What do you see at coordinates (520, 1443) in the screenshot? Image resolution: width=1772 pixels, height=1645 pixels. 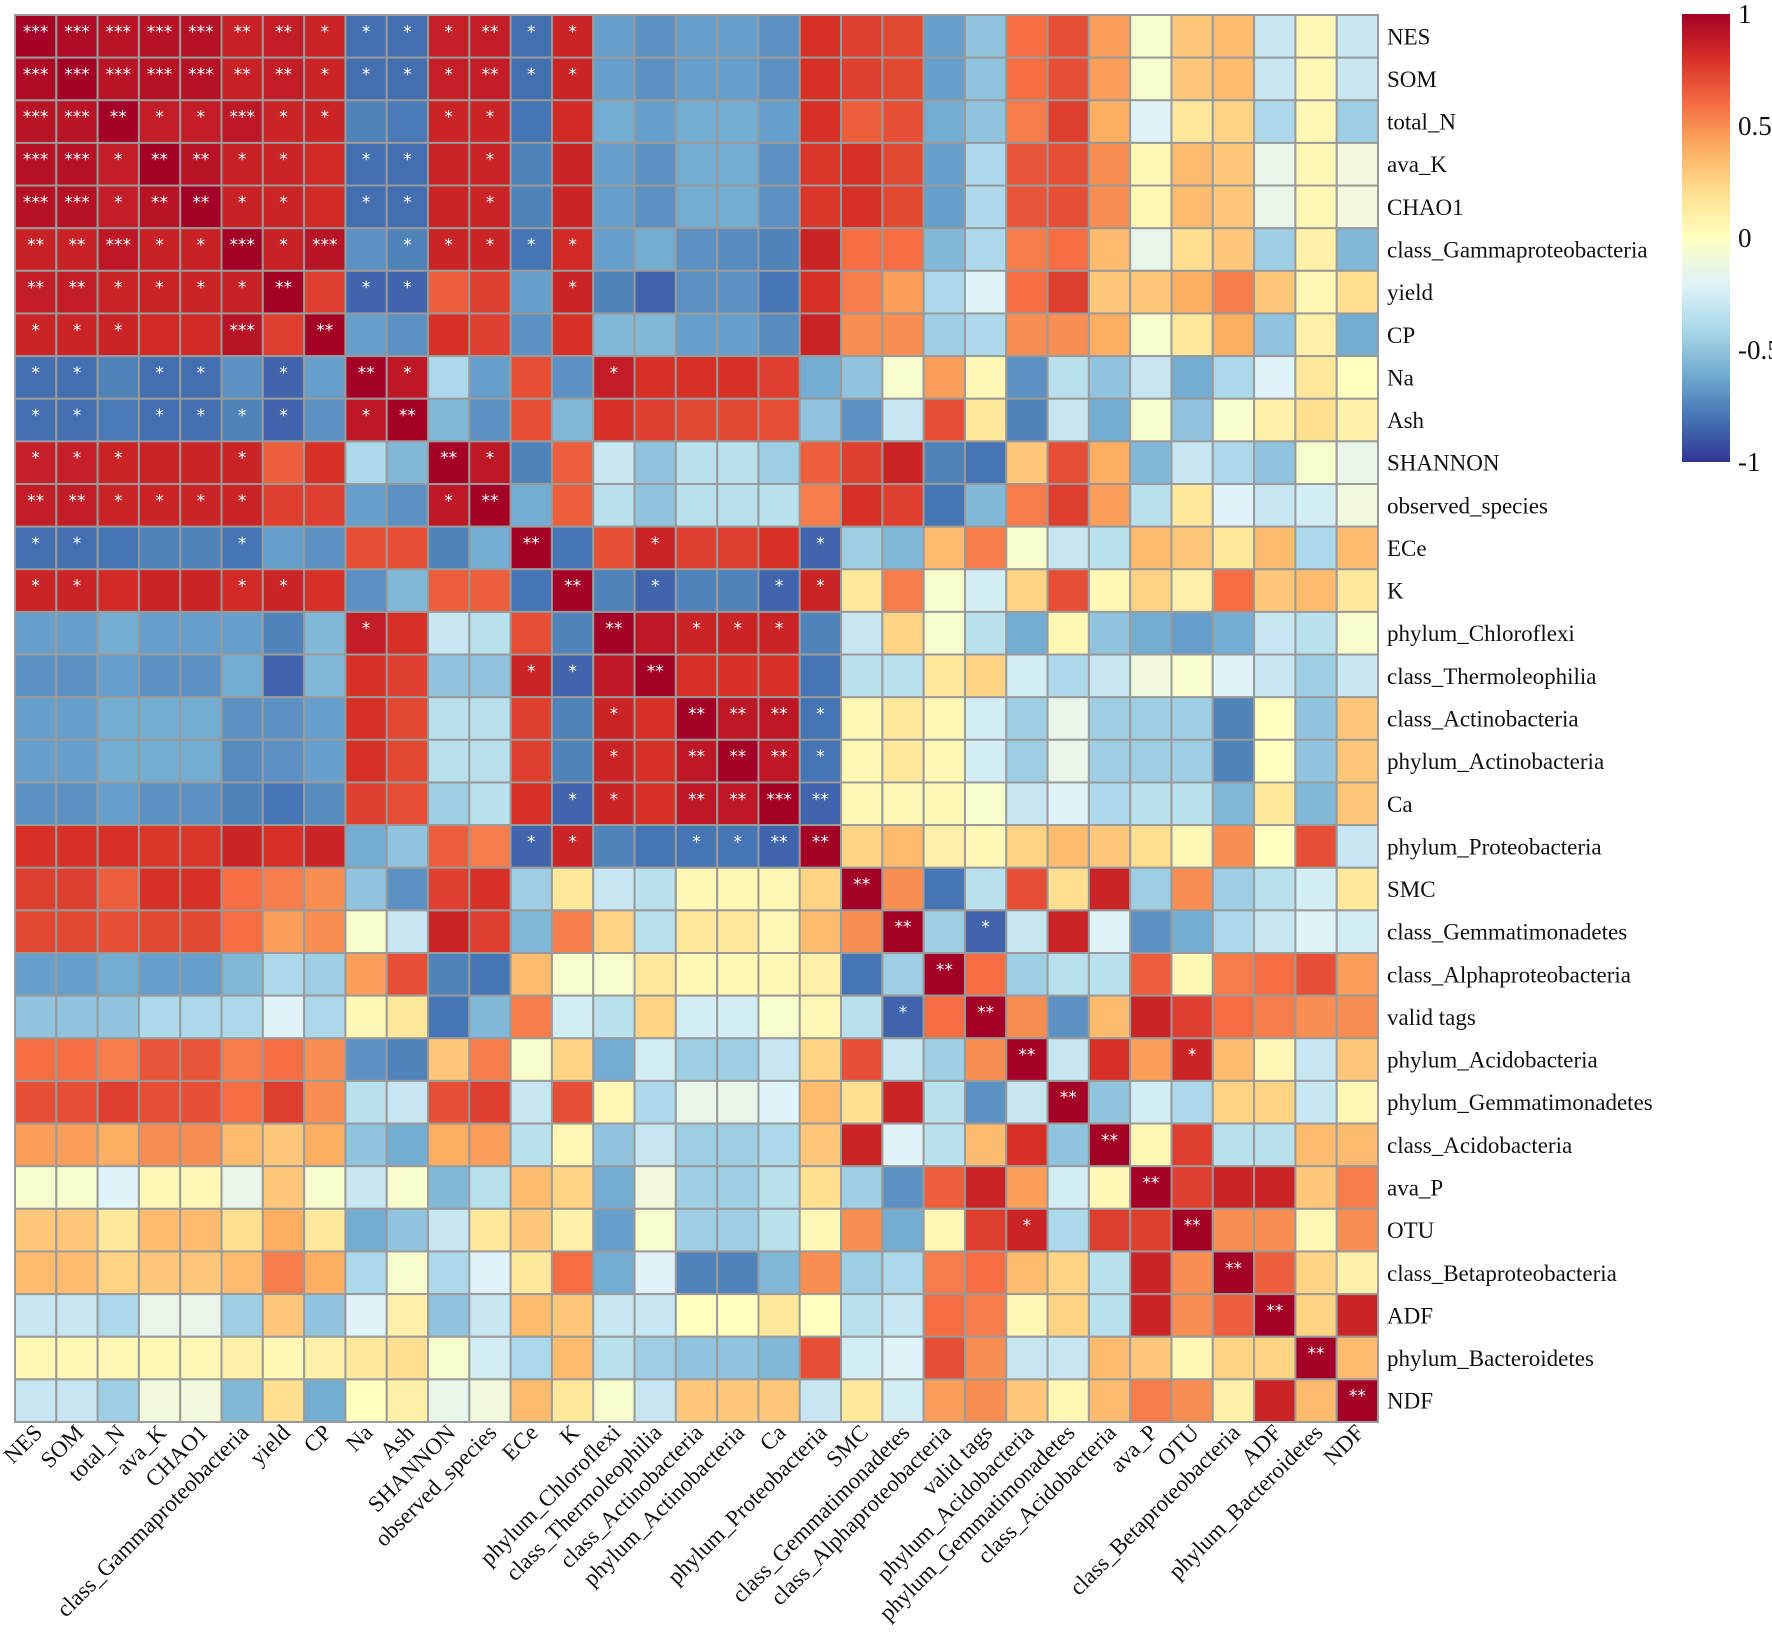 I see `column-label: ECe` at bounding box center [520, 1443].